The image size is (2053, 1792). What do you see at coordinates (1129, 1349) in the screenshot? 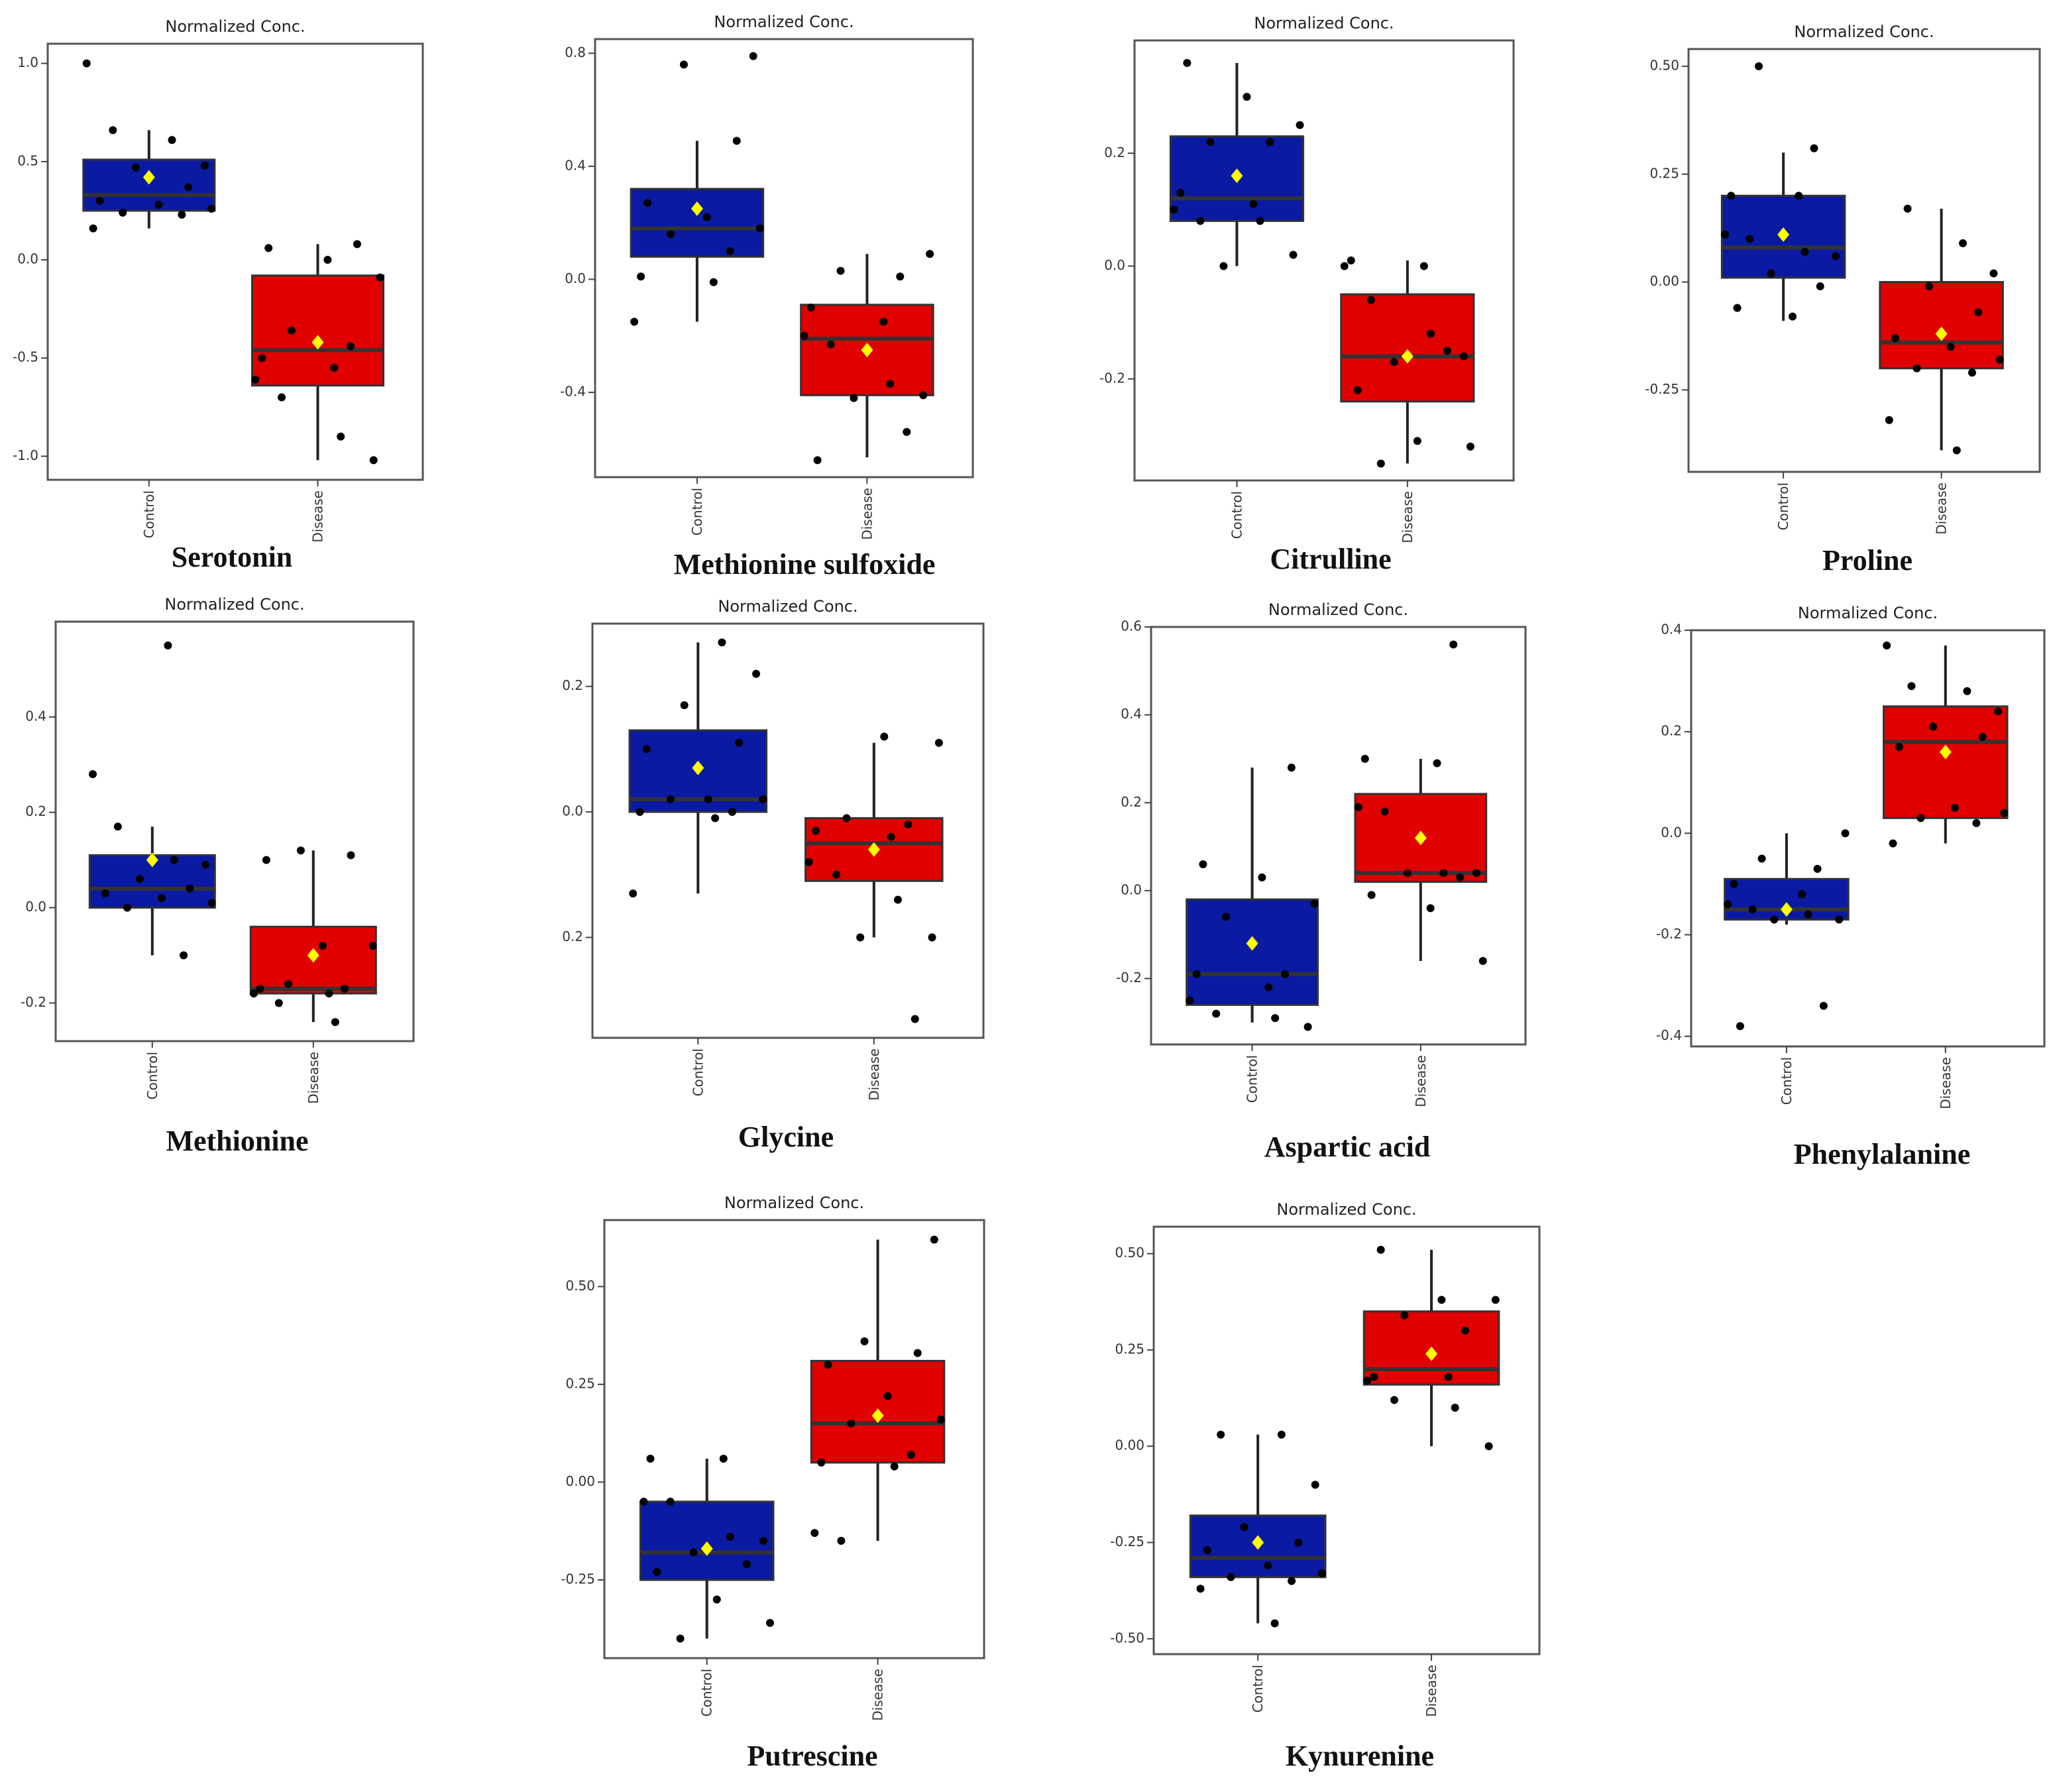
I see `y-tick-label: 0.25` at bounding box center [1129, 1349].